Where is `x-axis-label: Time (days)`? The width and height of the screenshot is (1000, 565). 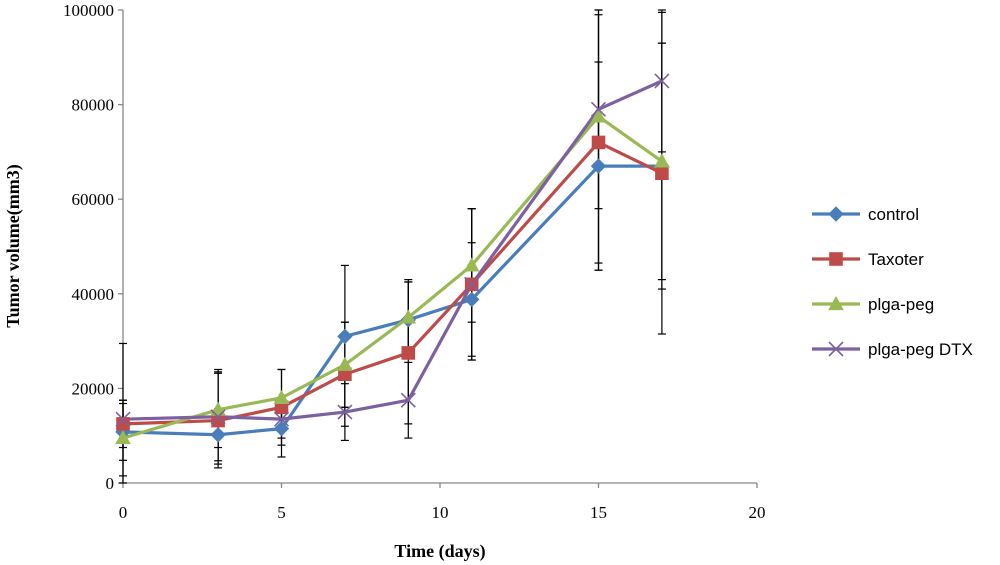 x-axis-label: Time (days) is located at coordinates (439, 551).